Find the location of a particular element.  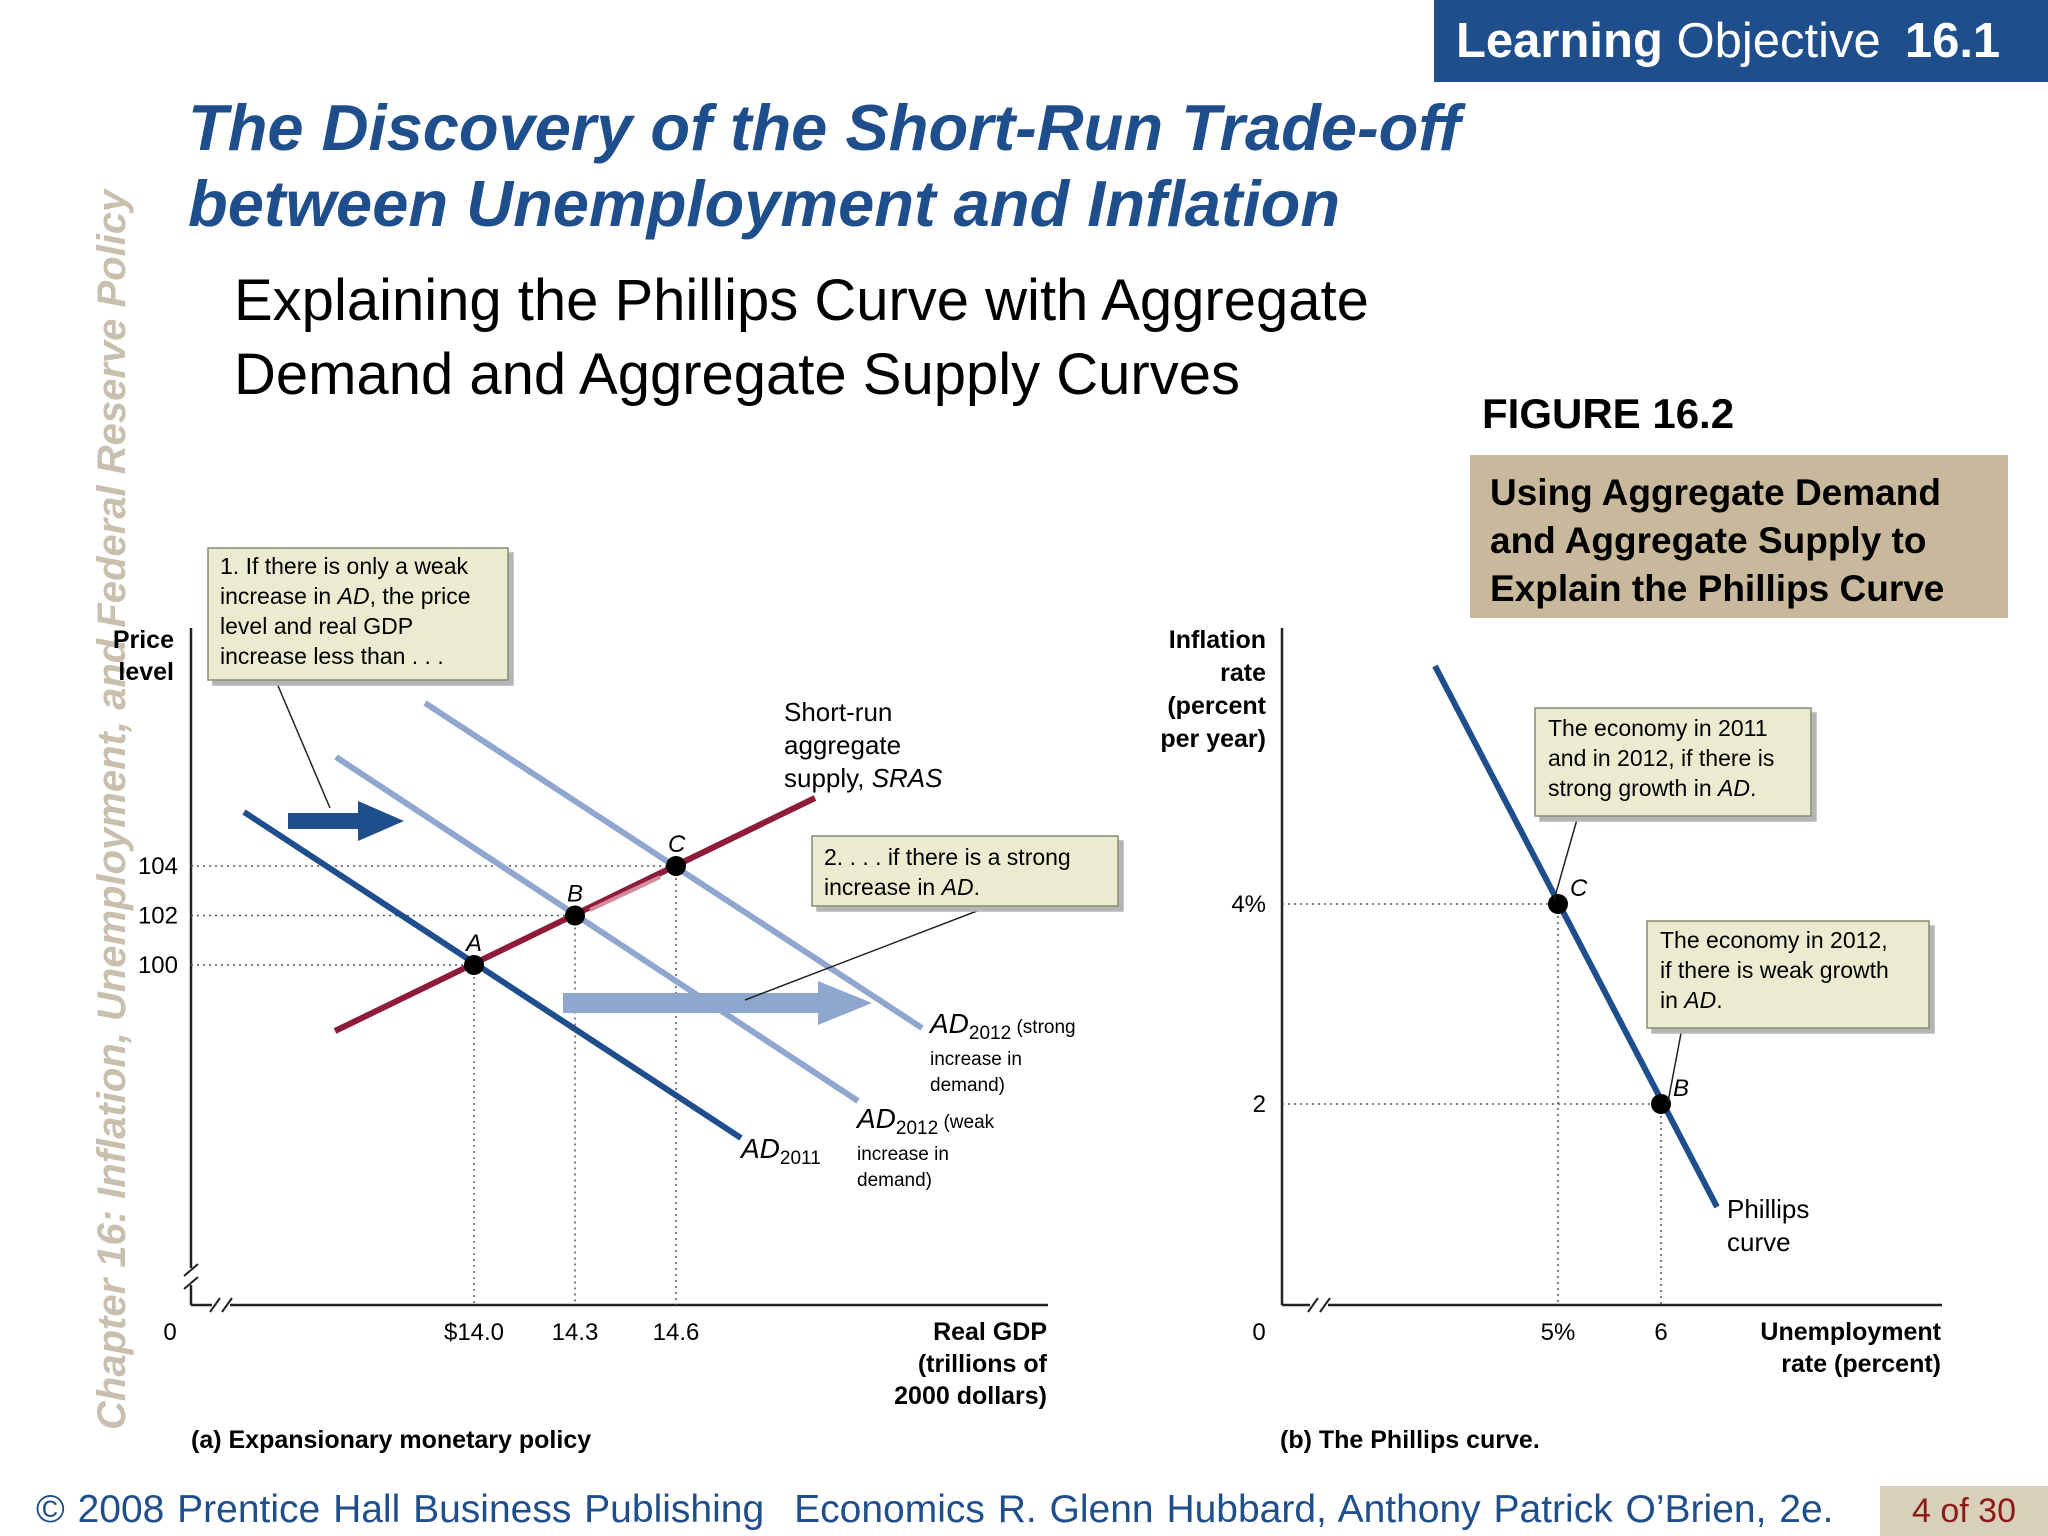

ad-strong-note-1: (strong is located at coordinates (1043, 1027).